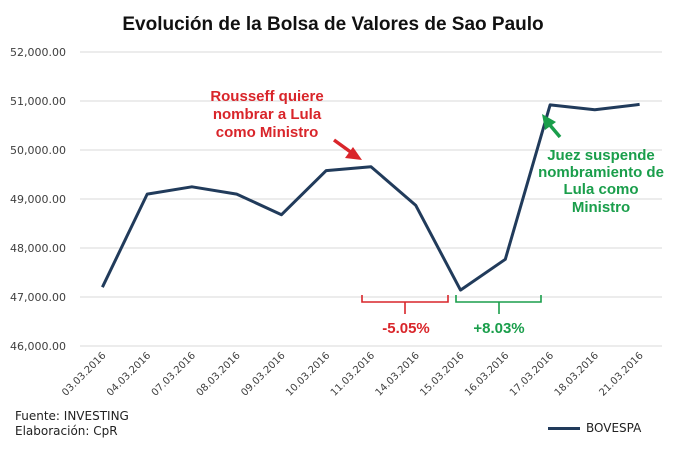 This screenshot has width=697, height=451. I want to click on footer-source: Fuente: INVESTING, so click(72, 416).